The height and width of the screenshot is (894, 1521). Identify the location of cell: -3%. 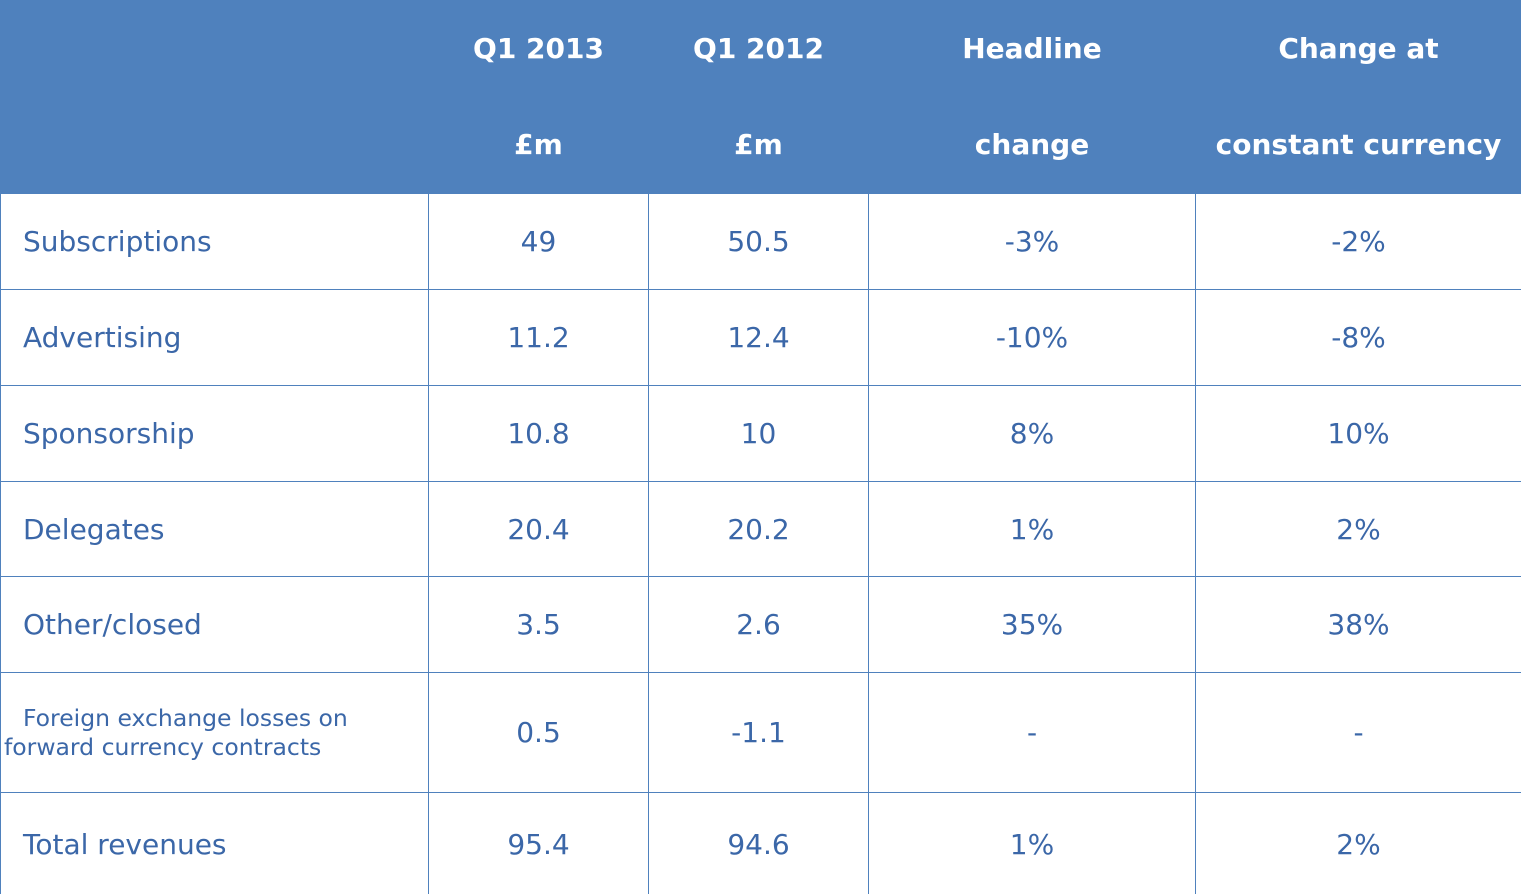
(1032, 241).